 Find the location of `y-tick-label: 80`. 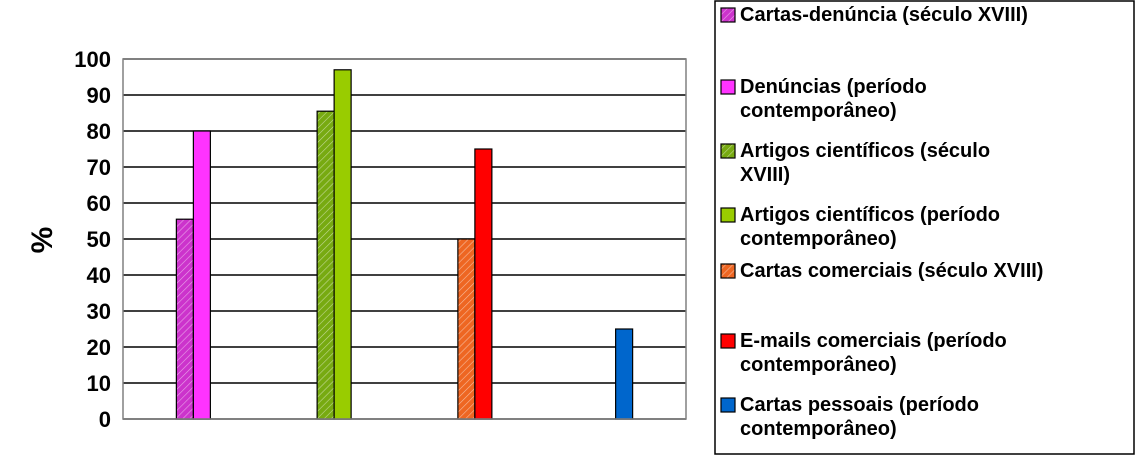

y-tick-label: 80 is located at coordinates (99, 131).